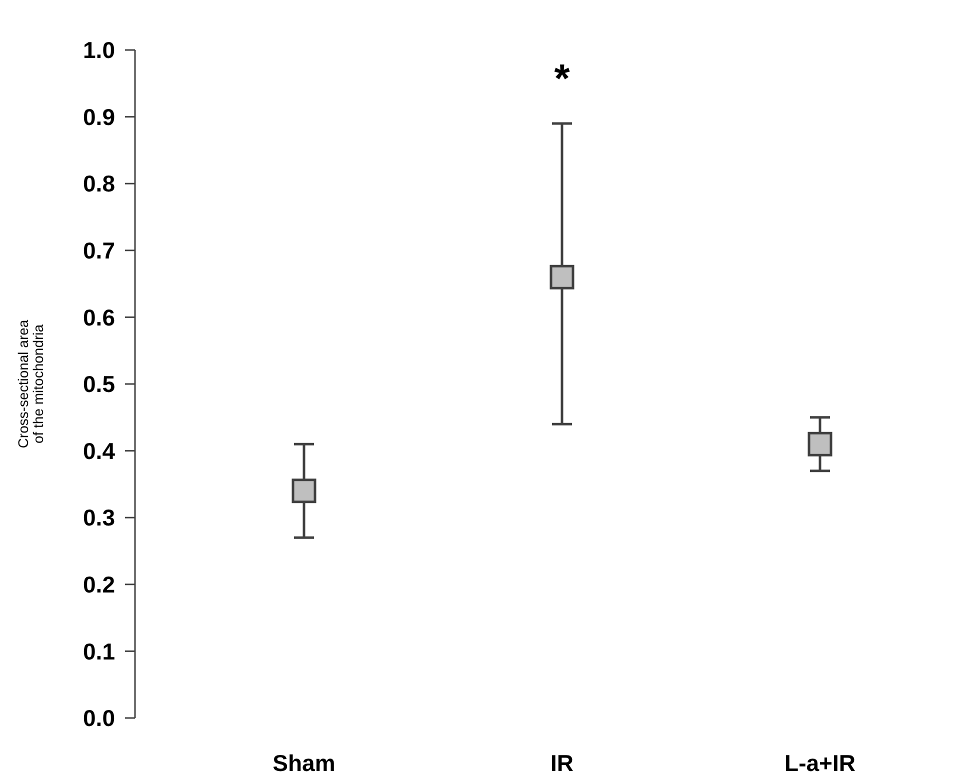  I want to click on x-tick-label: IR, so click(562, 763).